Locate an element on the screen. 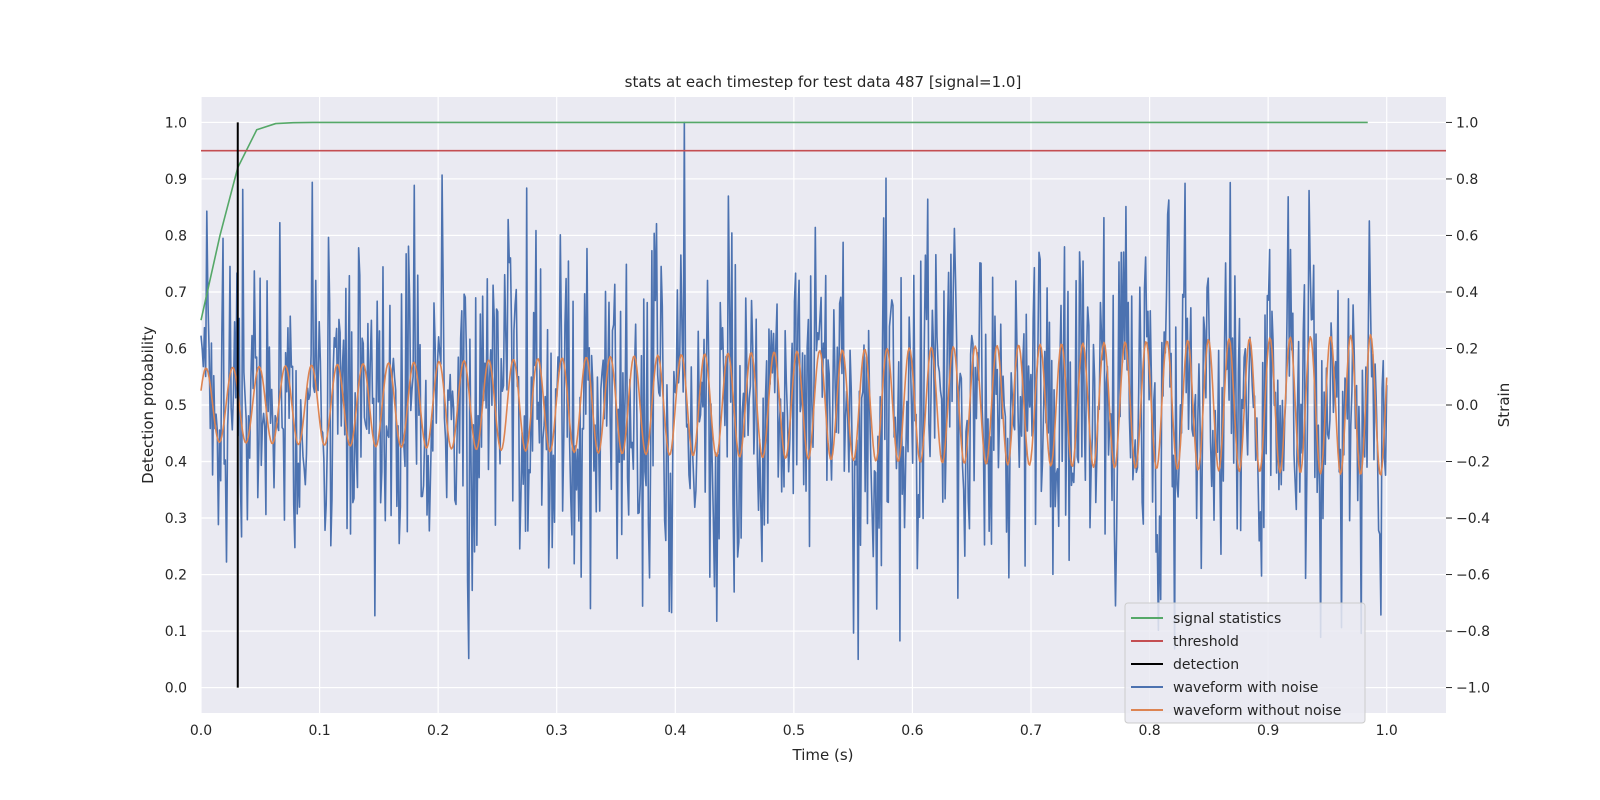  y-tick-label-left: 0.4 is located at coordinates (176, 463).